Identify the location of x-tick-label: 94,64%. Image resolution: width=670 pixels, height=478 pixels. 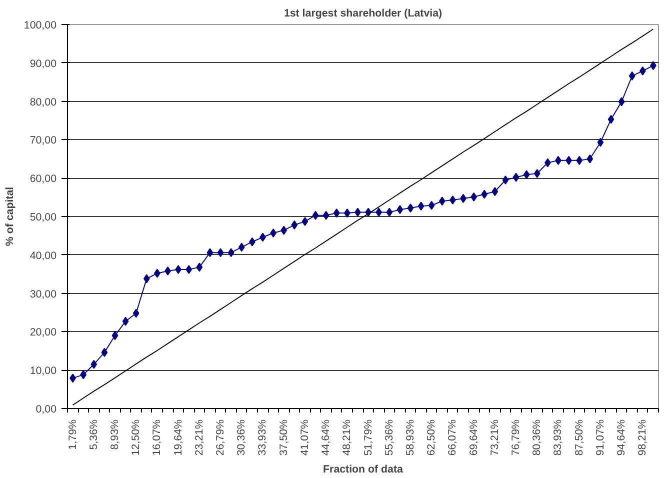
(622, 437).